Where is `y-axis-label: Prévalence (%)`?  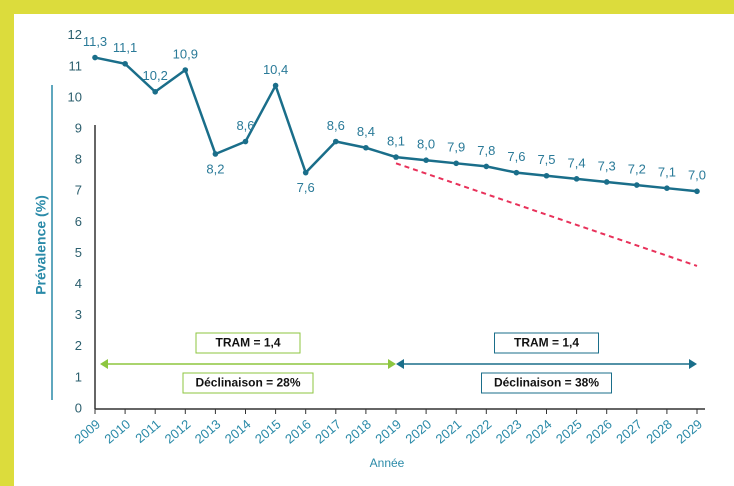
y-axis-label: Prévalence (%) is located at coordinates (41, 245).